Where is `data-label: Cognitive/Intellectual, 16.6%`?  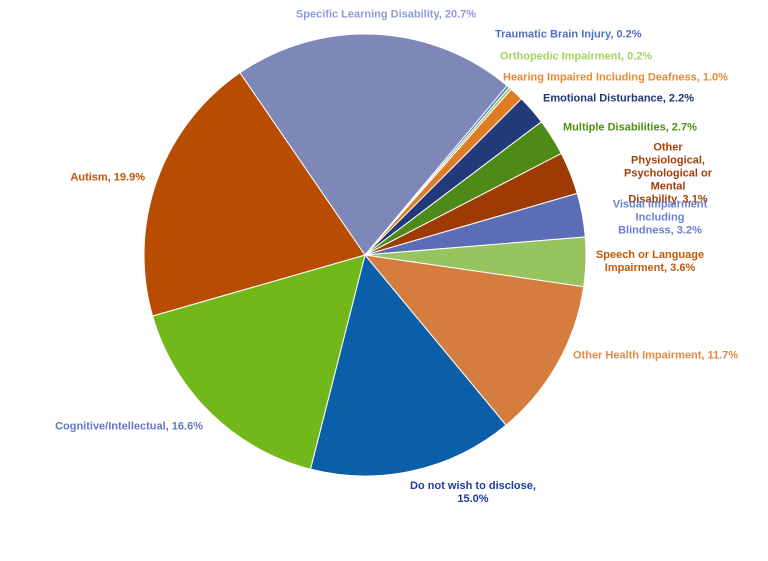
data-label: Cognitive/Intellectual, 16.6% is located at coordinates (129, 426).